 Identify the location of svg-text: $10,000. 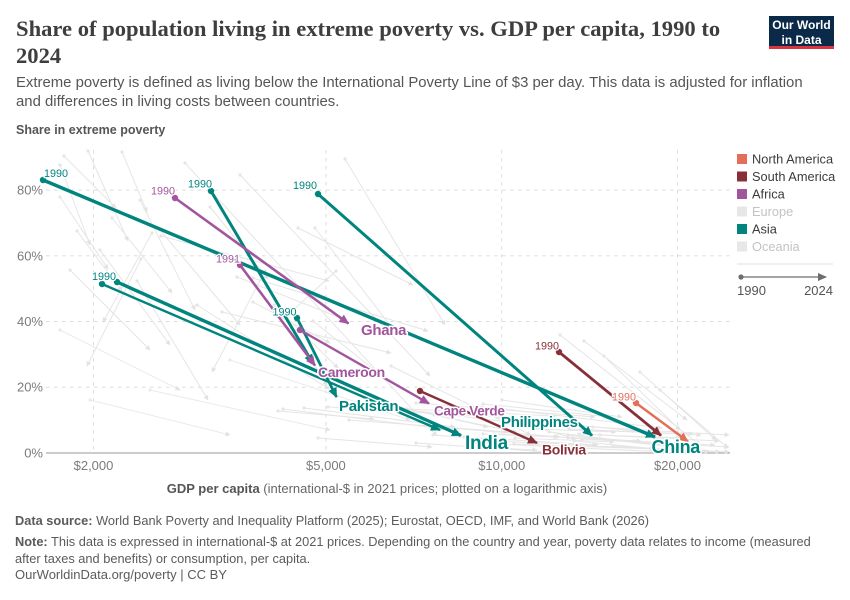
(501, 465).